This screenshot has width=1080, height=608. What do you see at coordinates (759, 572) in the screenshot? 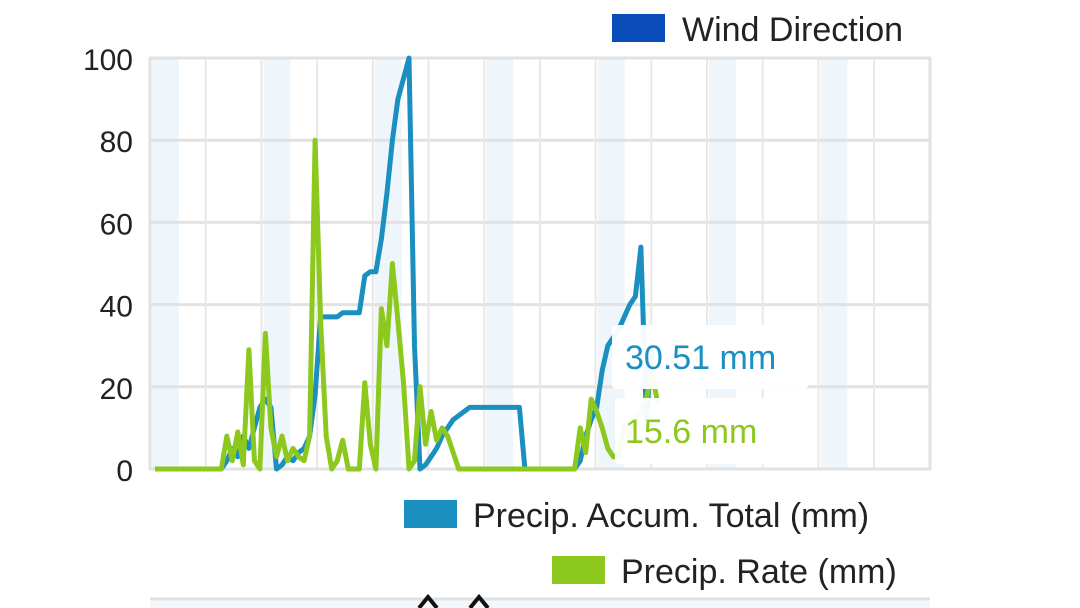
I see `rate-legend-label: Precip. Rate (mm)` at bounding box center [759, 572].